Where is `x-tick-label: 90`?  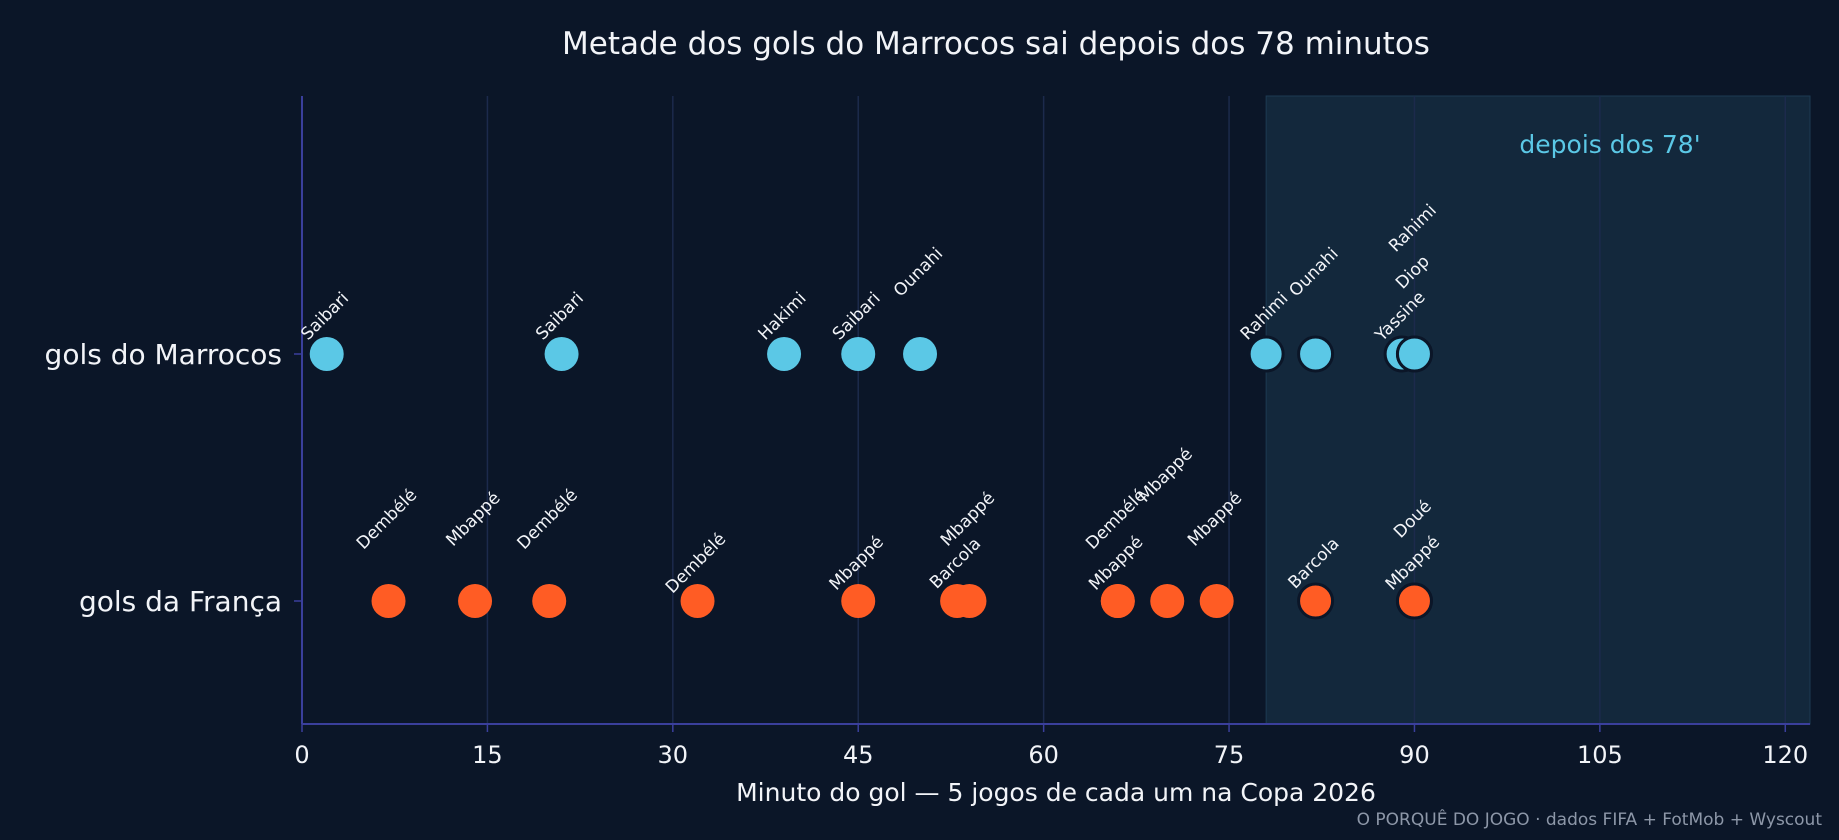
x-tick-label: 90 is located at coordinates (1414, 755).